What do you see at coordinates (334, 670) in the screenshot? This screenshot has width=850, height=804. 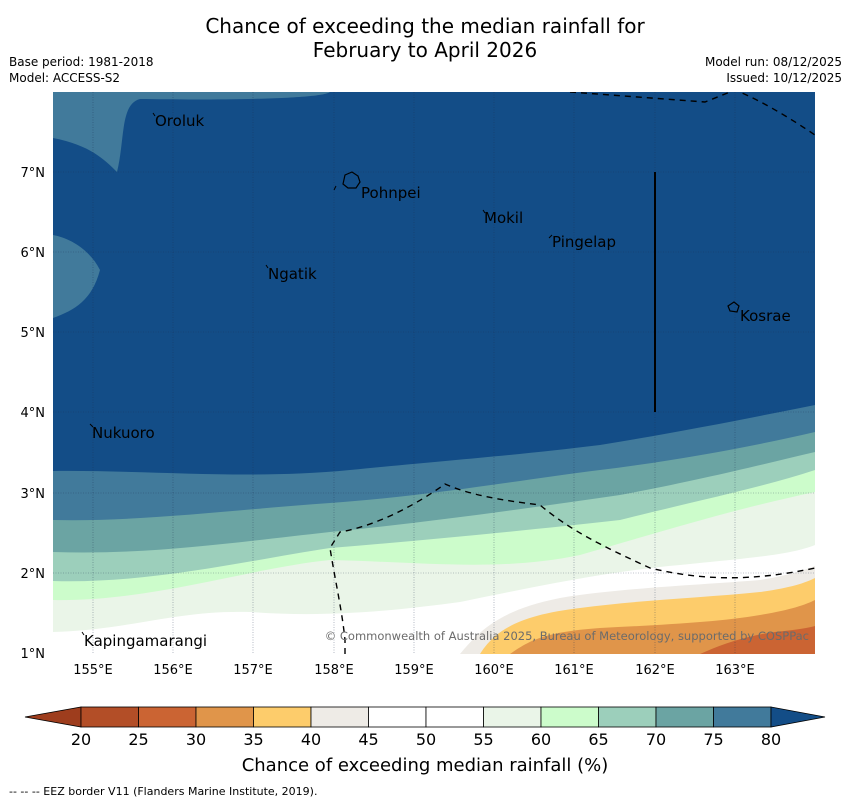 I see `lon-tick-label: 158°E` at bounding box center [334, 670].